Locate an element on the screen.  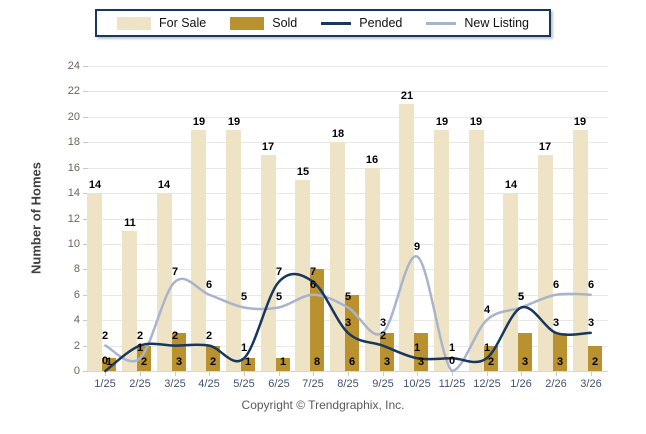
pended-value-label: 3 is located at coordinates (556, 323).